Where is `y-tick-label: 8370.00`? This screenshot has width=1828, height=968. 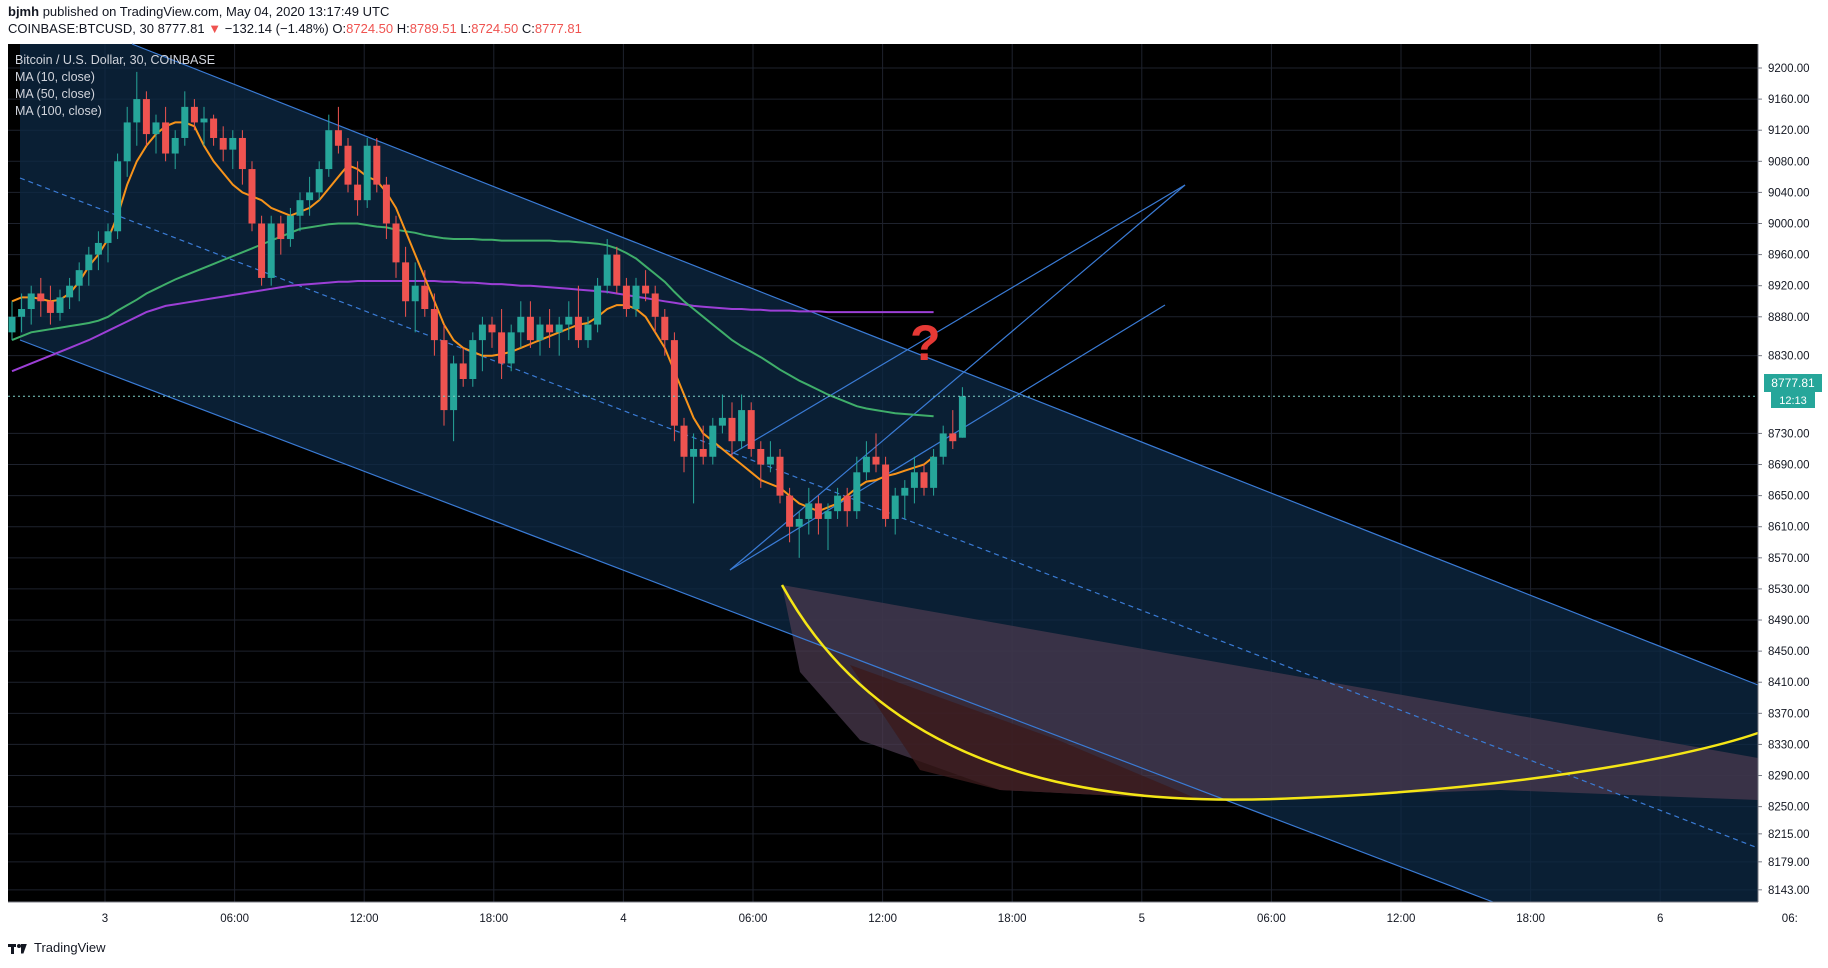 y-tick-label: 8370.00 is located at coordinates (1789, 714).